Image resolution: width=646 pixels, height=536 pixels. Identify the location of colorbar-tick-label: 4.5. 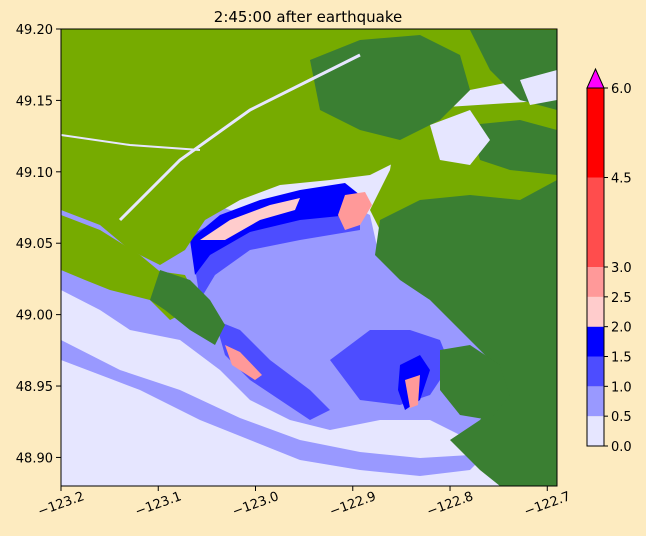
(621, 179).